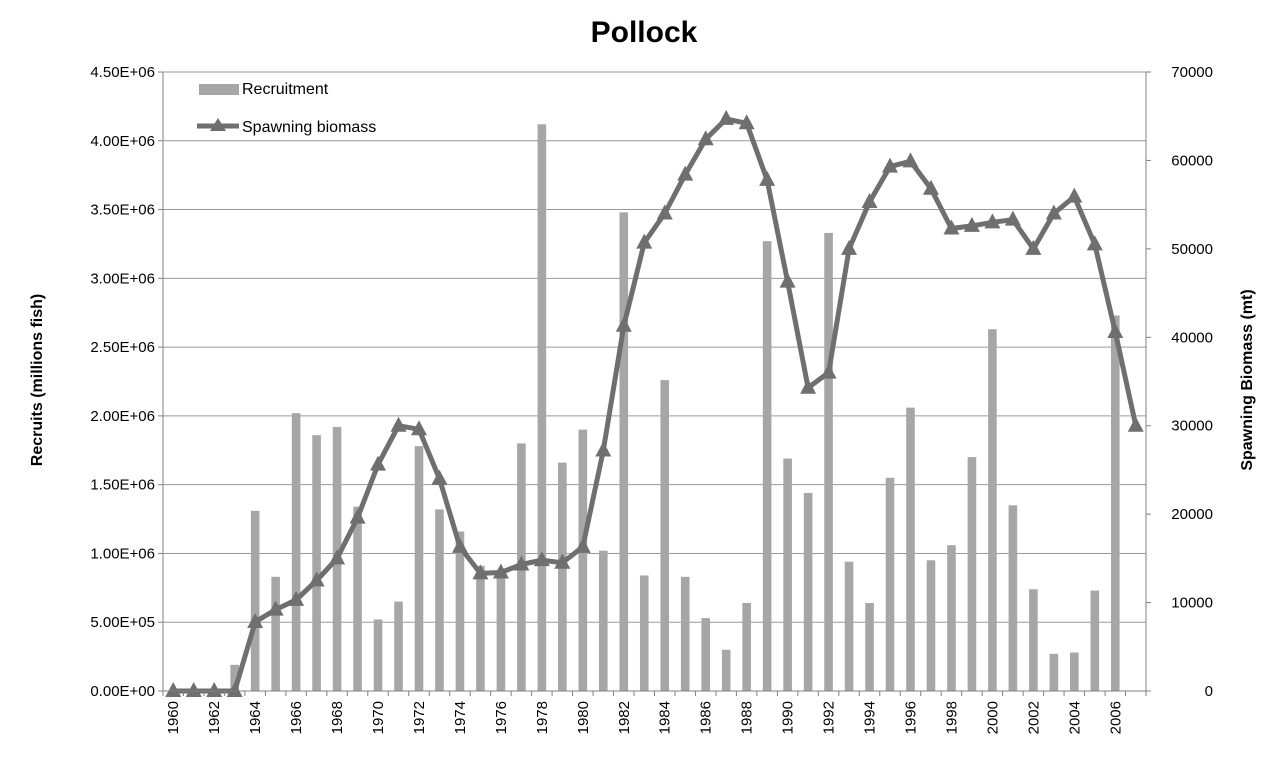 This screenshot has width=1271, height=764. What do you see at coordinates (309, 127) in the screenshot?
I see `legend-biomass-label: Spawning biomass` at bounding box center [309, 127].